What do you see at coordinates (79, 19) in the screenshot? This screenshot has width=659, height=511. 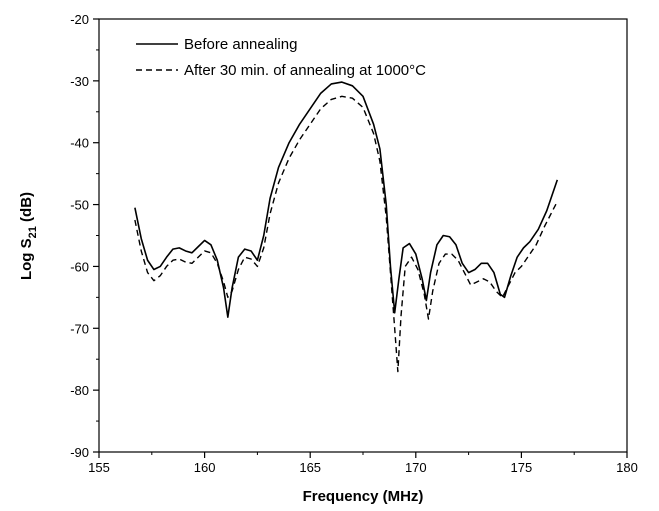 I see `y-tick-label: -20` at bounding box center [79, 19].